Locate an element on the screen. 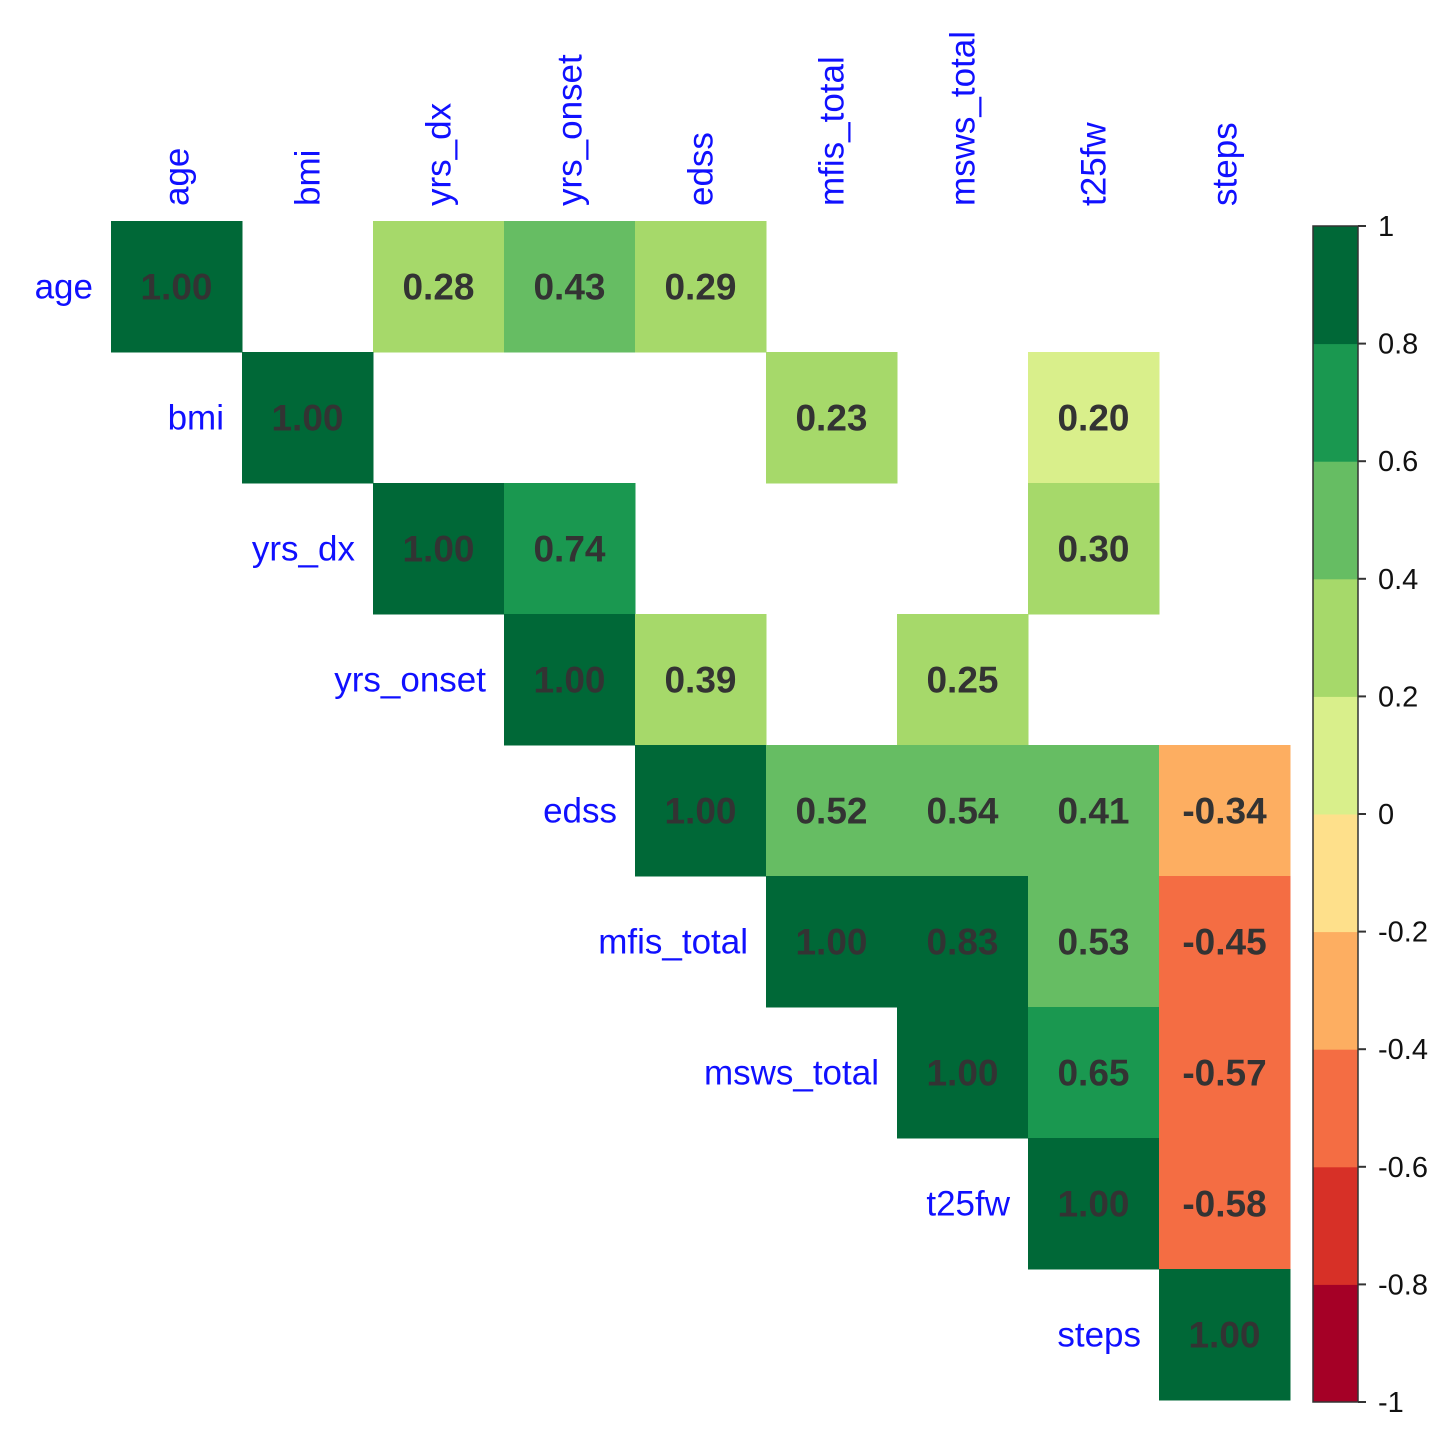 The height and width of the screenshot is (1442, 1441). heatmap-cell-msws_total-steps is located at coordinates (1225, 1073).